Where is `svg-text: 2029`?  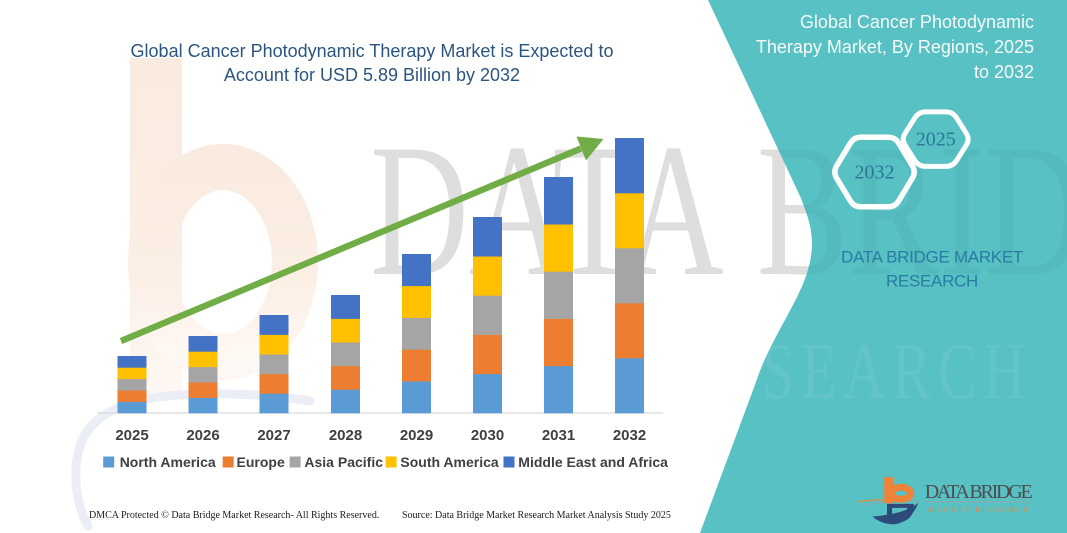
svg-text: 2029 is located at coordinates (416, 435).